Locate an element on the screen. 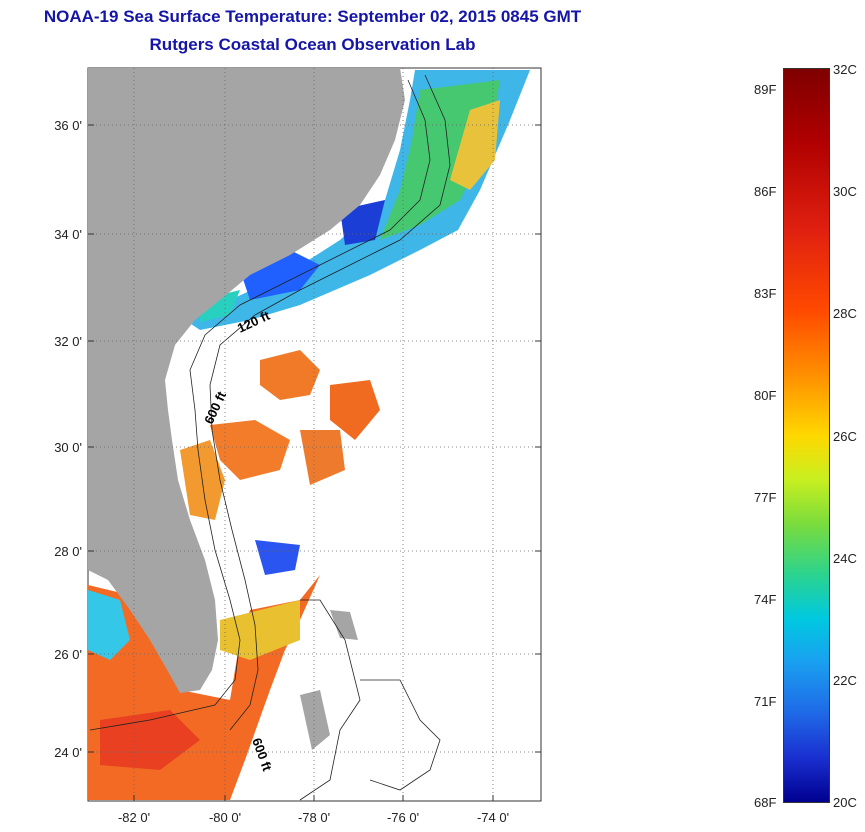 Image resolution: width=865 pixels, height=832 pixels. colorbar-c-label: 20C is located at coordinates (845, 802).